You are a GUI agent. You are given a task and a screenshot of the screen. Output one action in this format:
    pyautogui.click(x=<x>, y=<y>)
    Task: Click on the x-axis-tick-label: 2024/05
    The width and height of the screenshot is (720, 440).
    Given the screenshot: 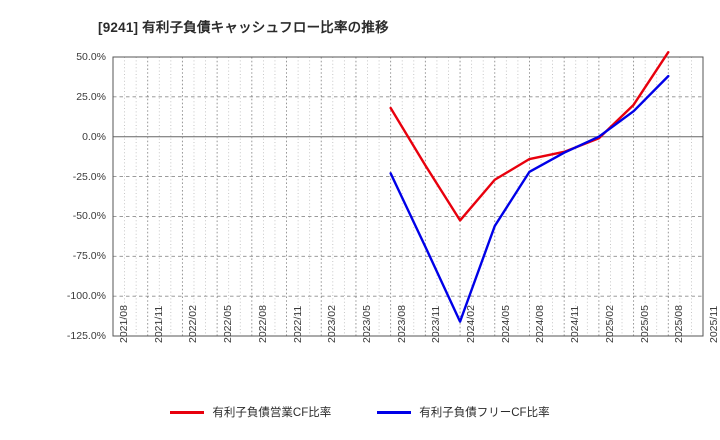 What is the action you would take?
    pyautogui.click(x=505, y=324)
    